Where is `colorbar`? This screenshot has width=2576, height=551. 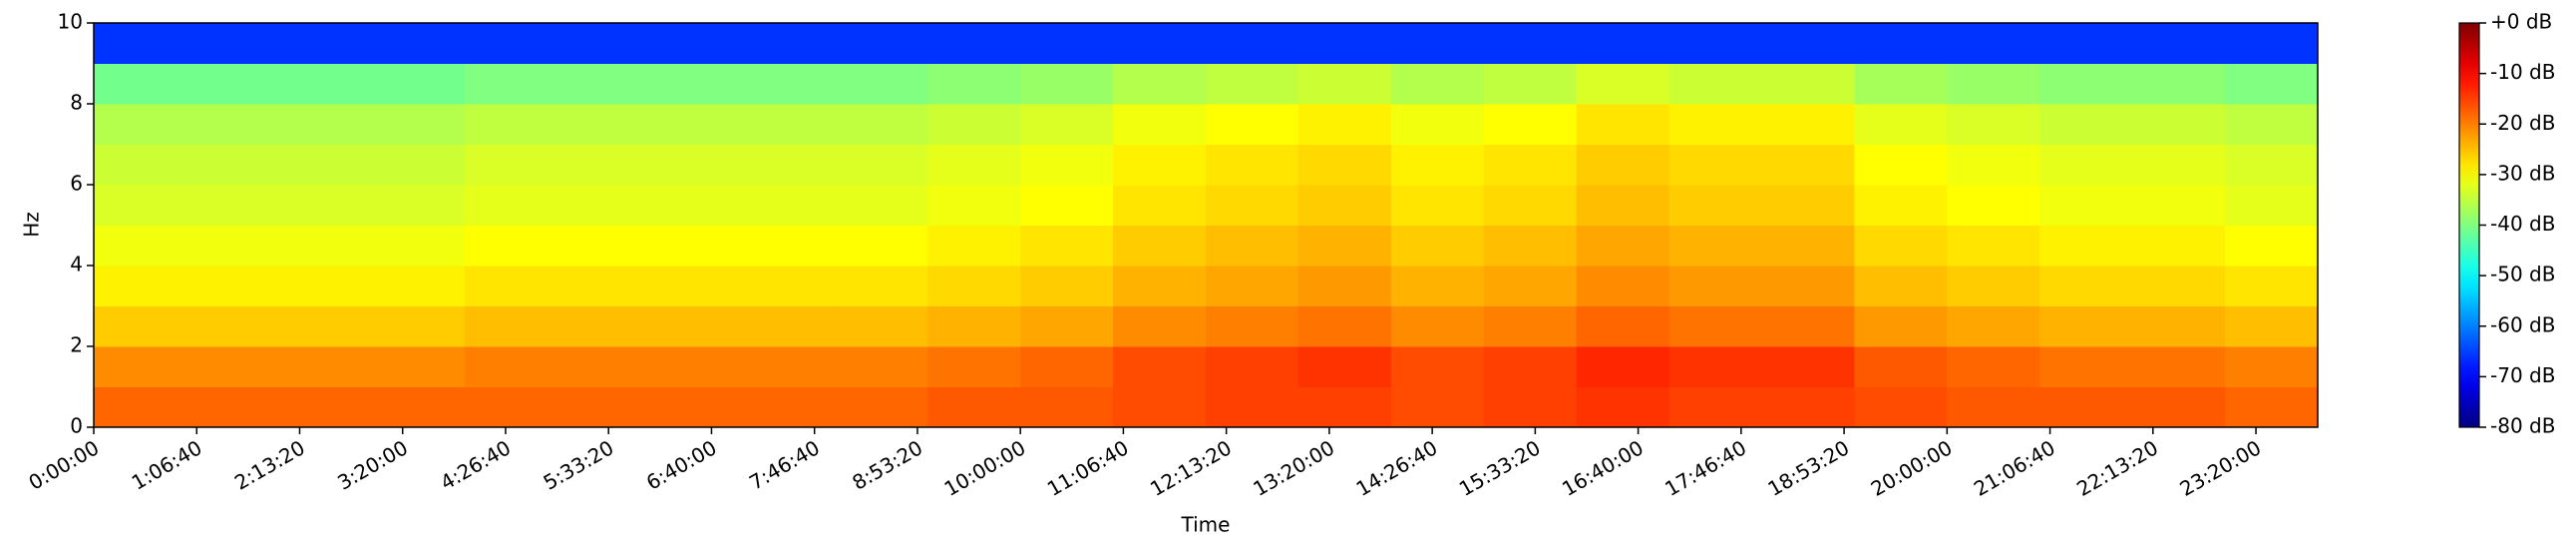
colorbar is located at coordinates (2469, 225).